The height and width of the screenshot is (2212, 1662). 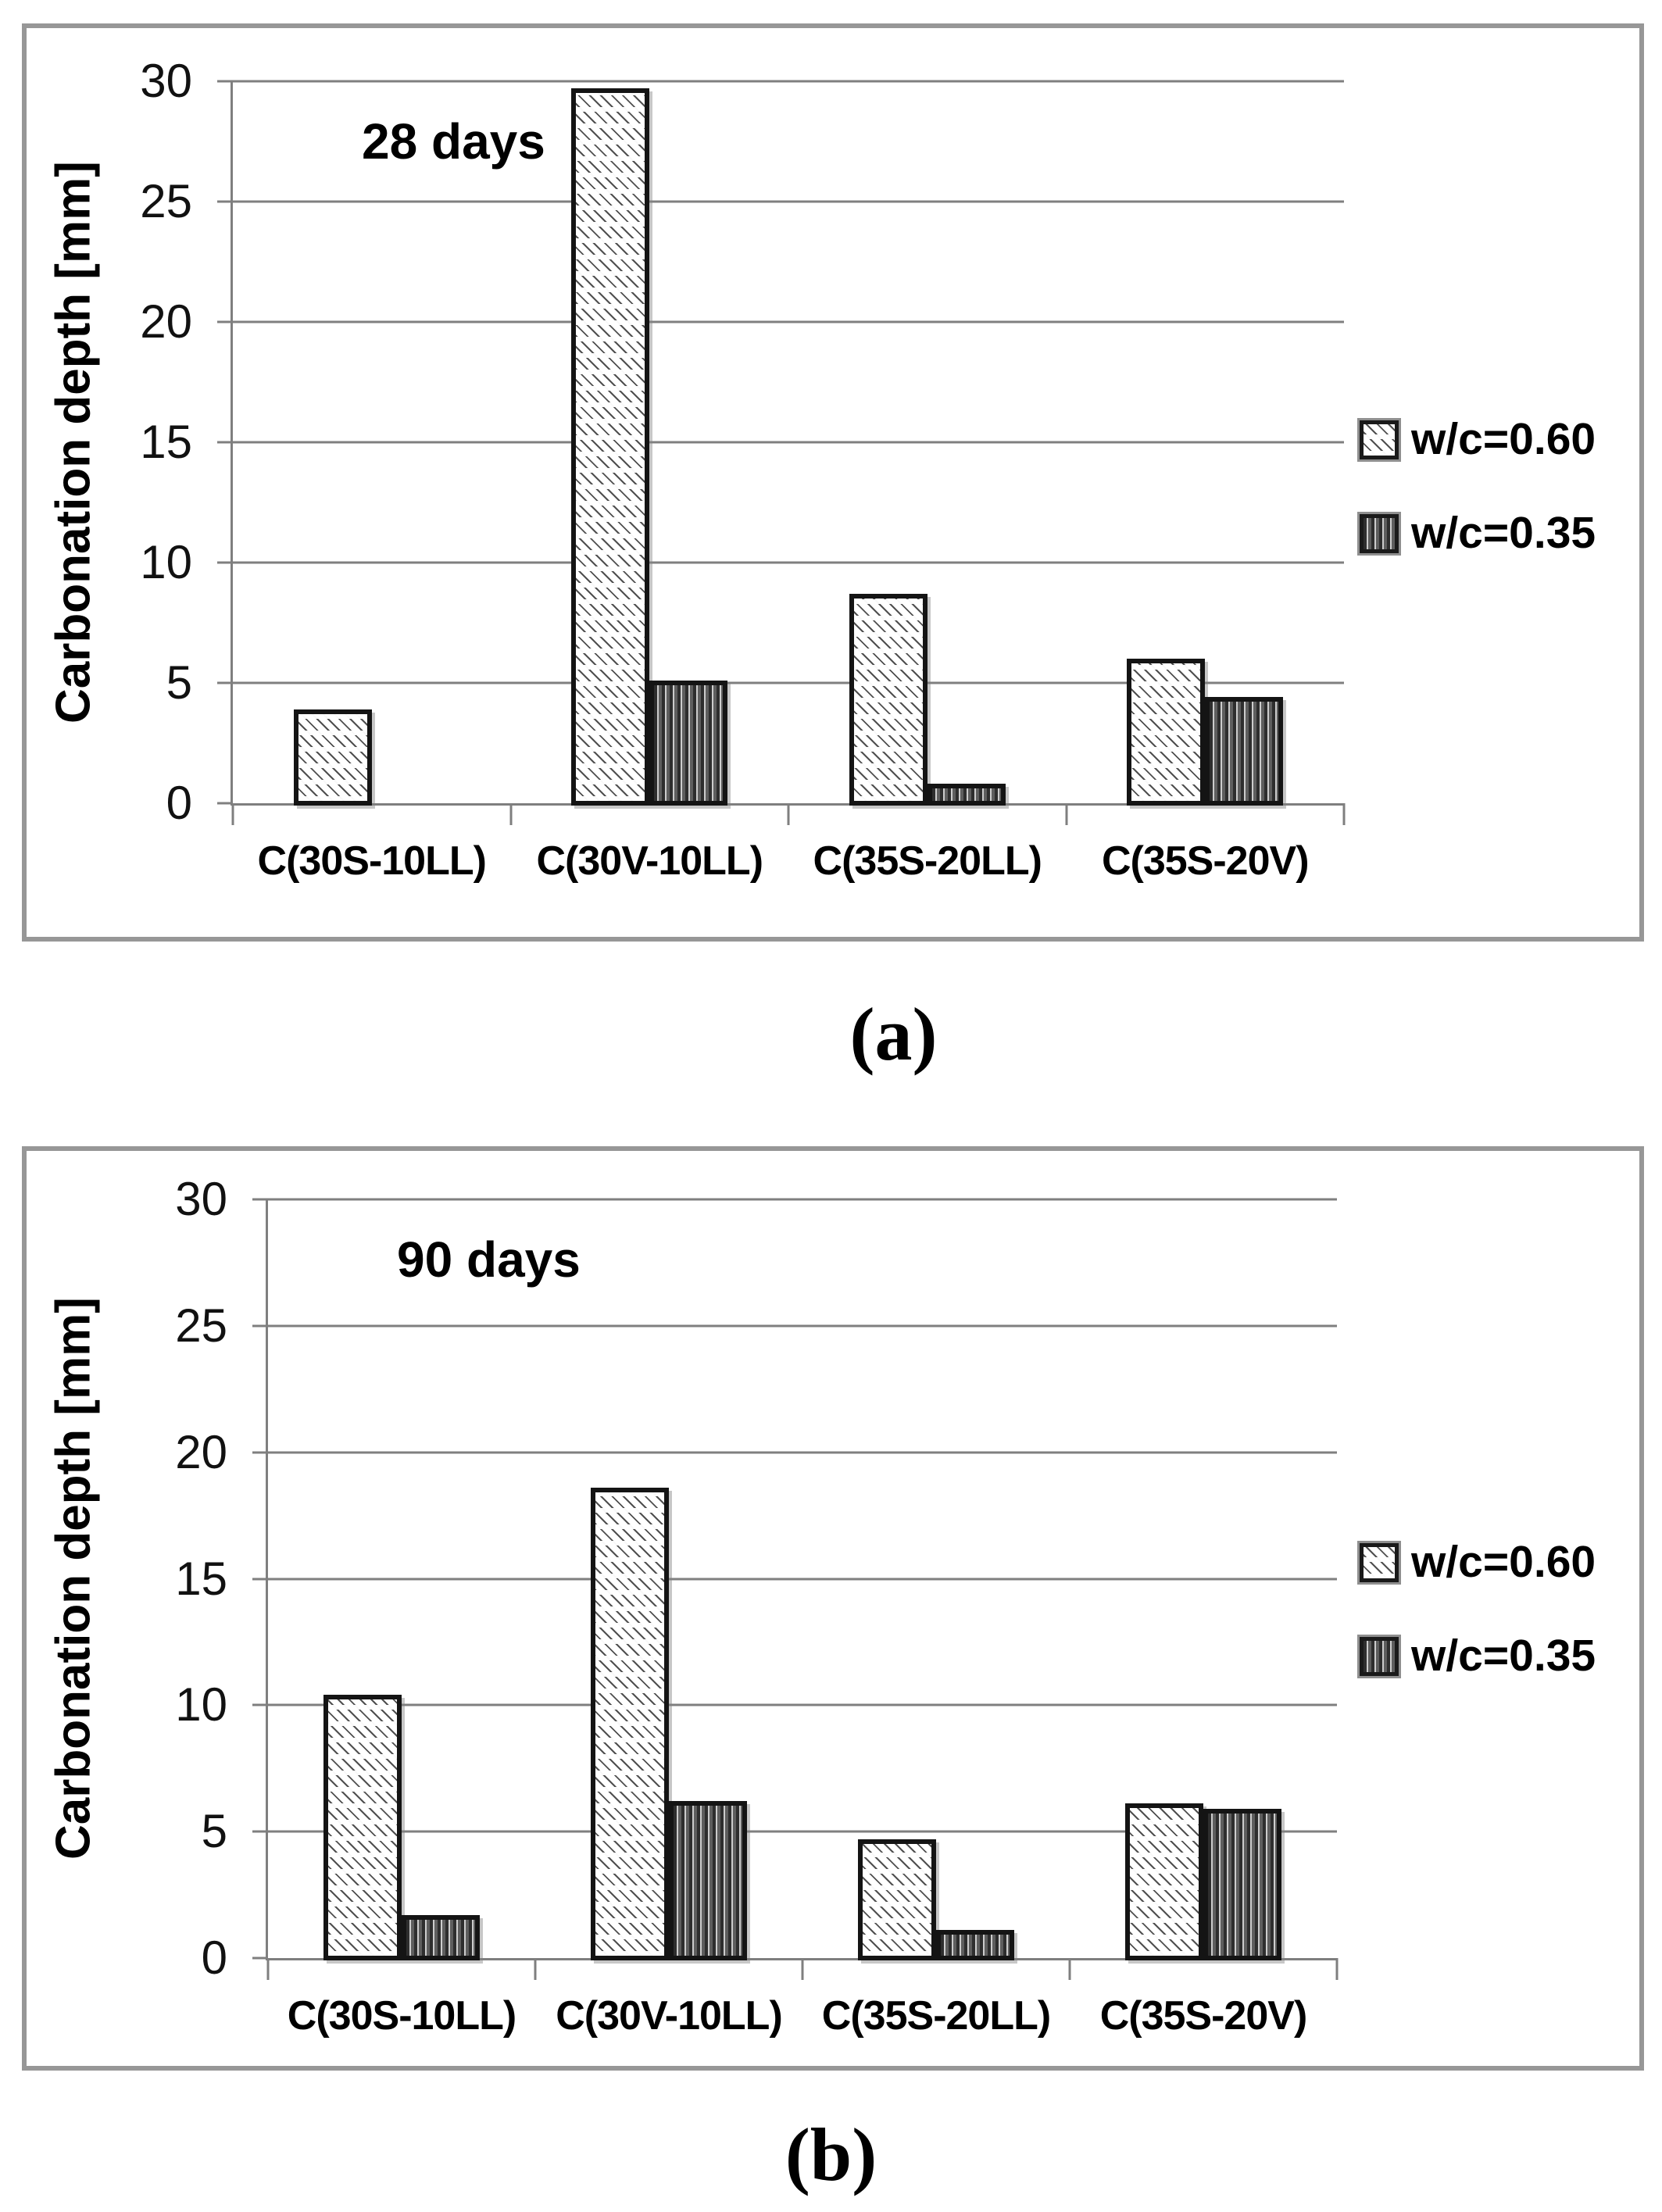 I want to click on age-annotation: 90 days, so click(x=489, y=1259).